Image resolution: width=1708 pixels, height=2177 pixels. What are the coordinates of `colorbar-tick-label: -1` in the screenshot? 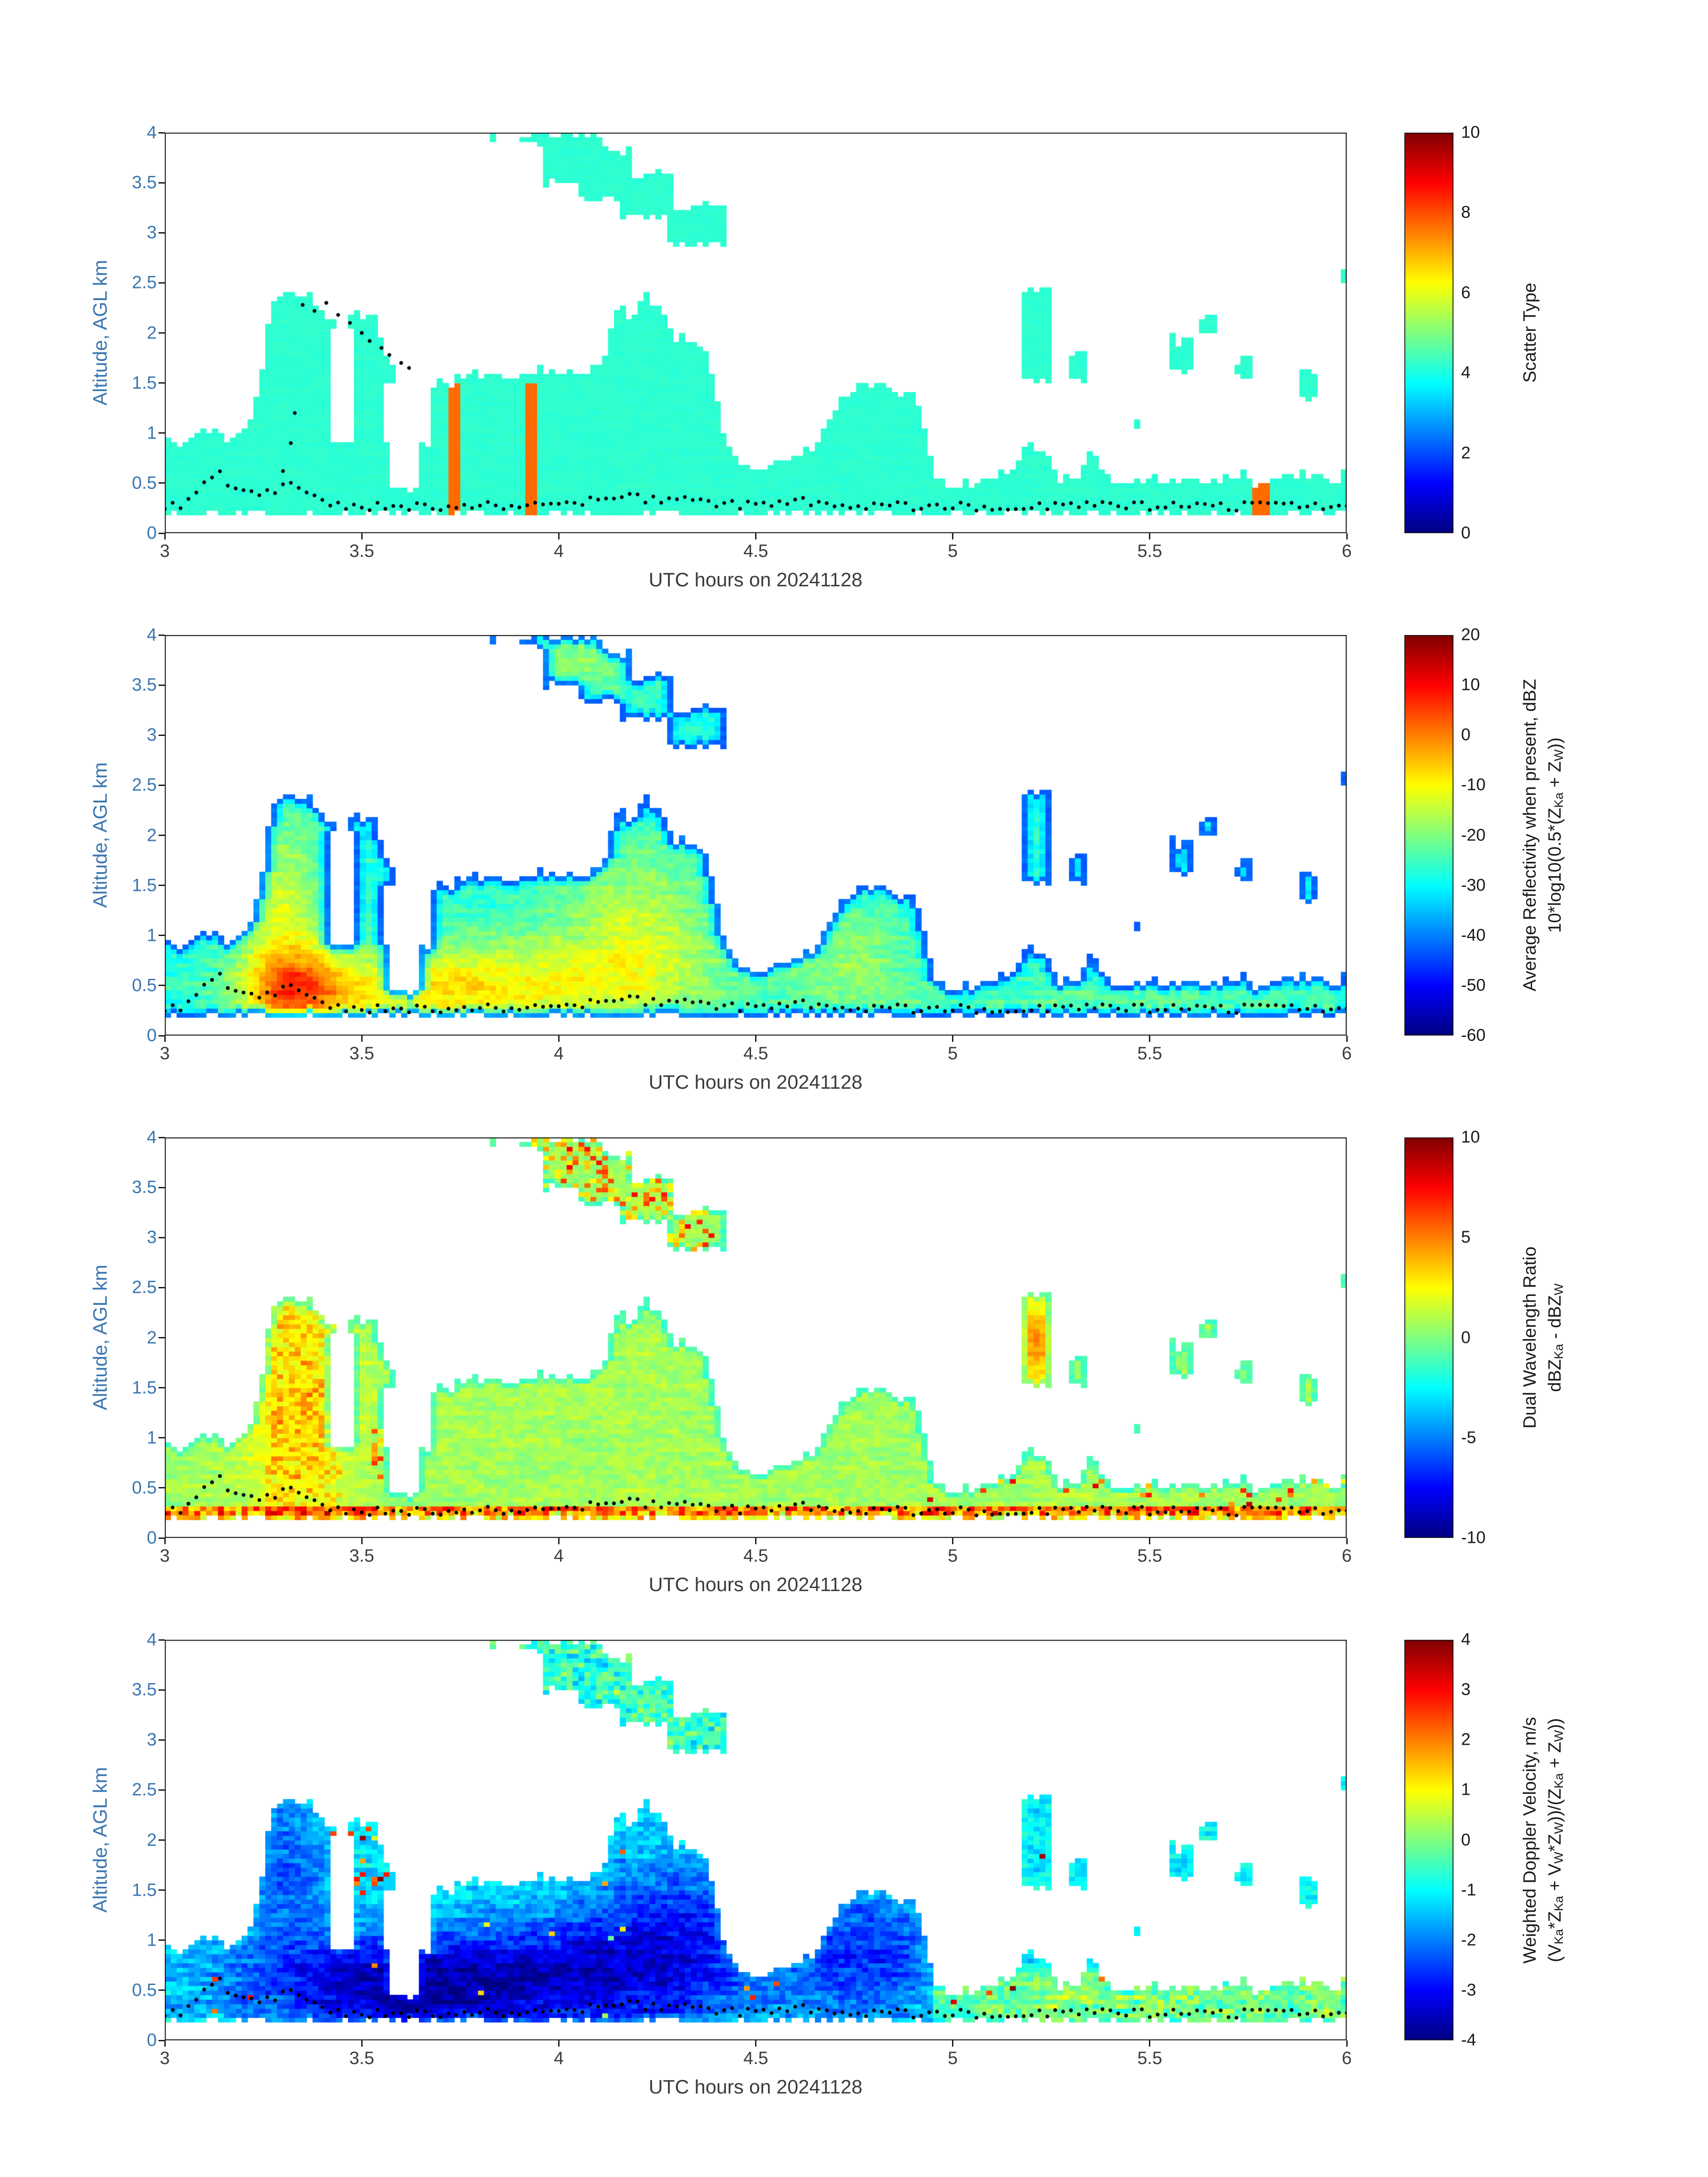 It's located at (1468, 1890).